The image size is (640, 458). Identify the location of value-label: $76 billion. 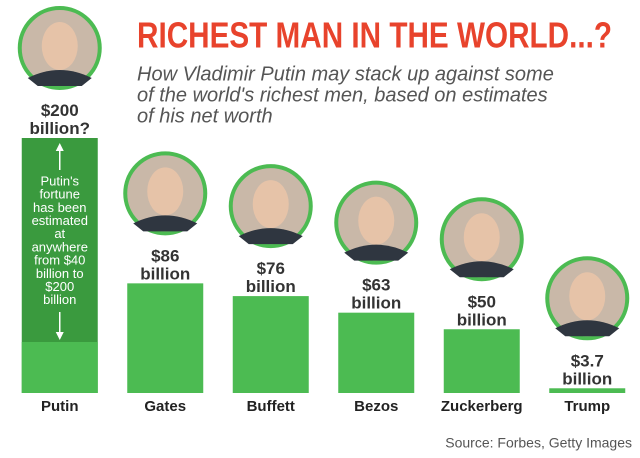
(271, 278).